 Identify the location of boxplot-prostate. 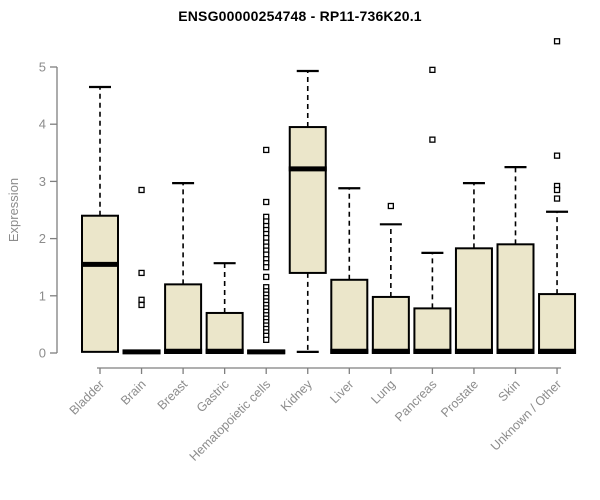
(473, 268).